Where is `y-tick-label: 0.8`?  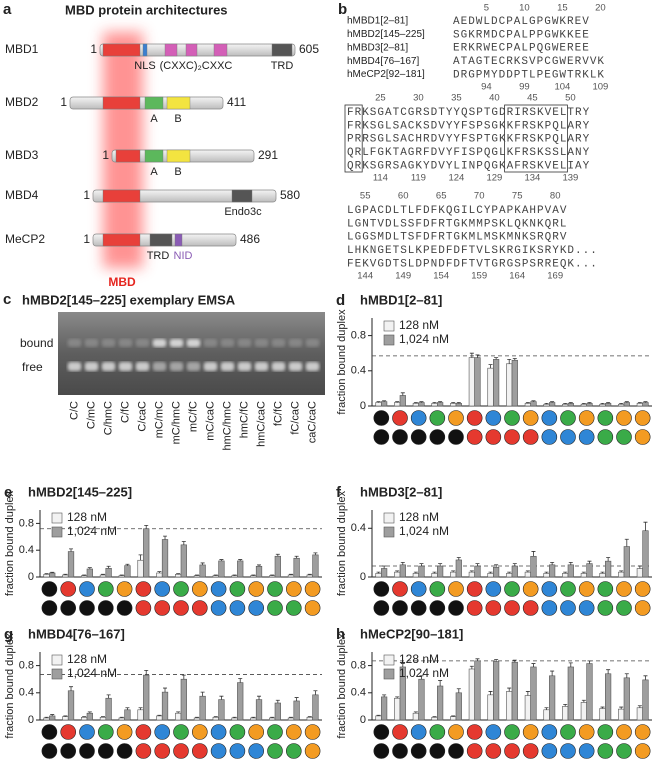
y-tick-label: 0.8 is located at coordinates (358, 336).